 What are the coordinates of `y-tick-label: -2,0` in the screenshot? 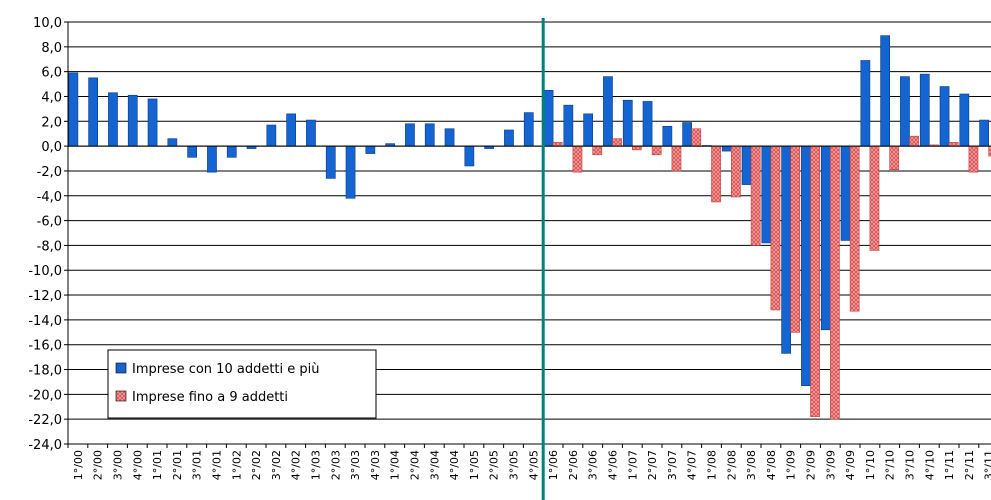 It's located at (49, 172).